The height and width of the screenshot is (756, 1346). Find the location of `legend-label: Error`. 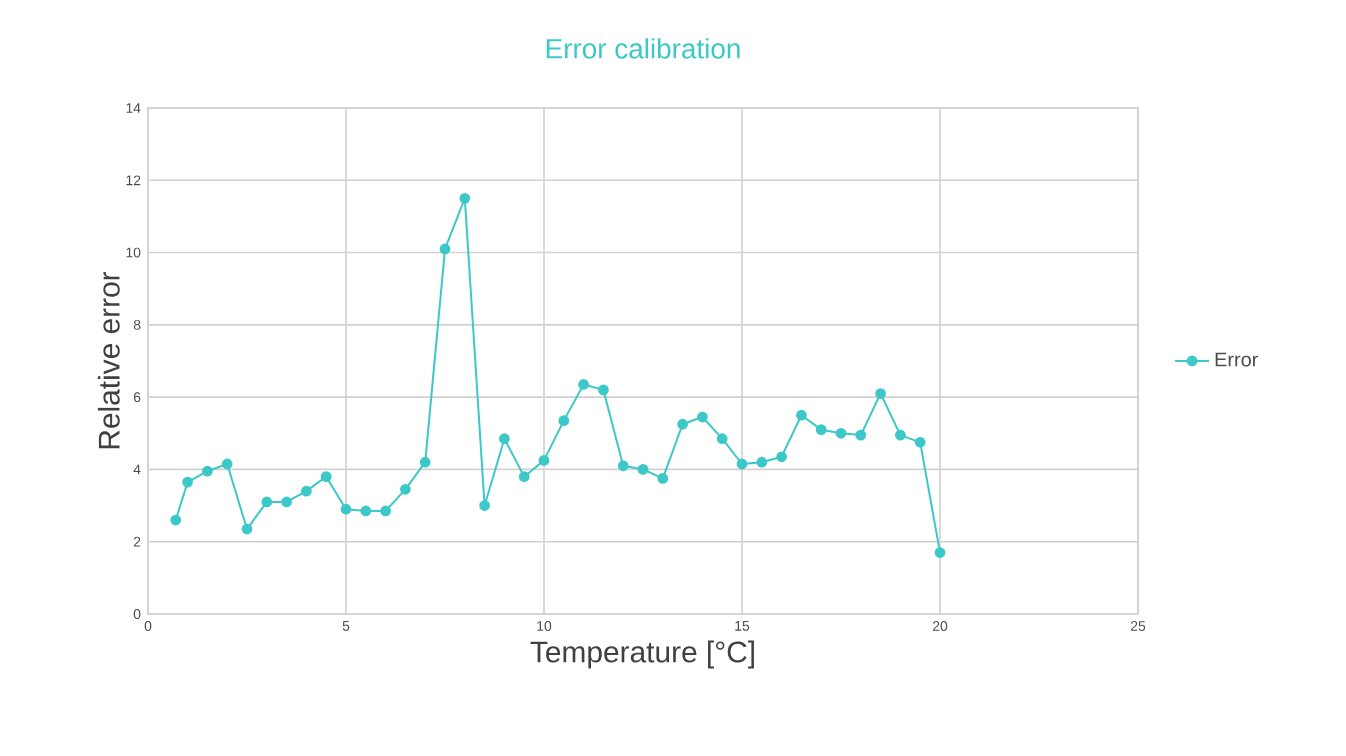

legend-label: Error is located at coordinates (1237, 359).